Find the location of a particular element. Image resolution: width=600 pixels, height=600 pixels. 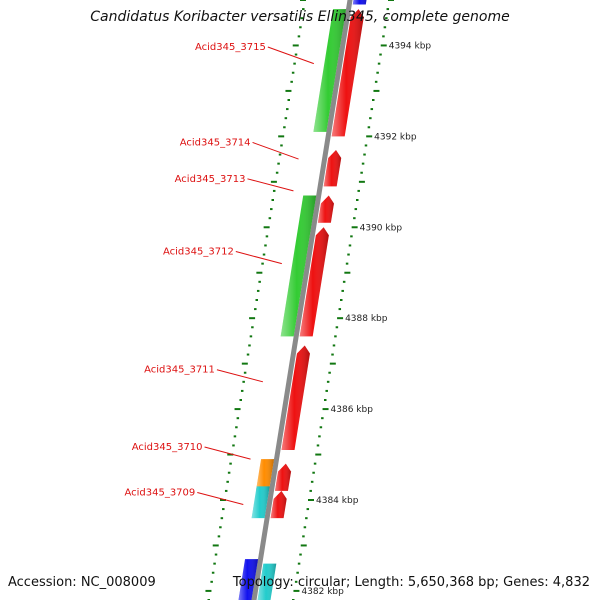

gene-label: Acid345_3711 is located at coordinates (179, 370).